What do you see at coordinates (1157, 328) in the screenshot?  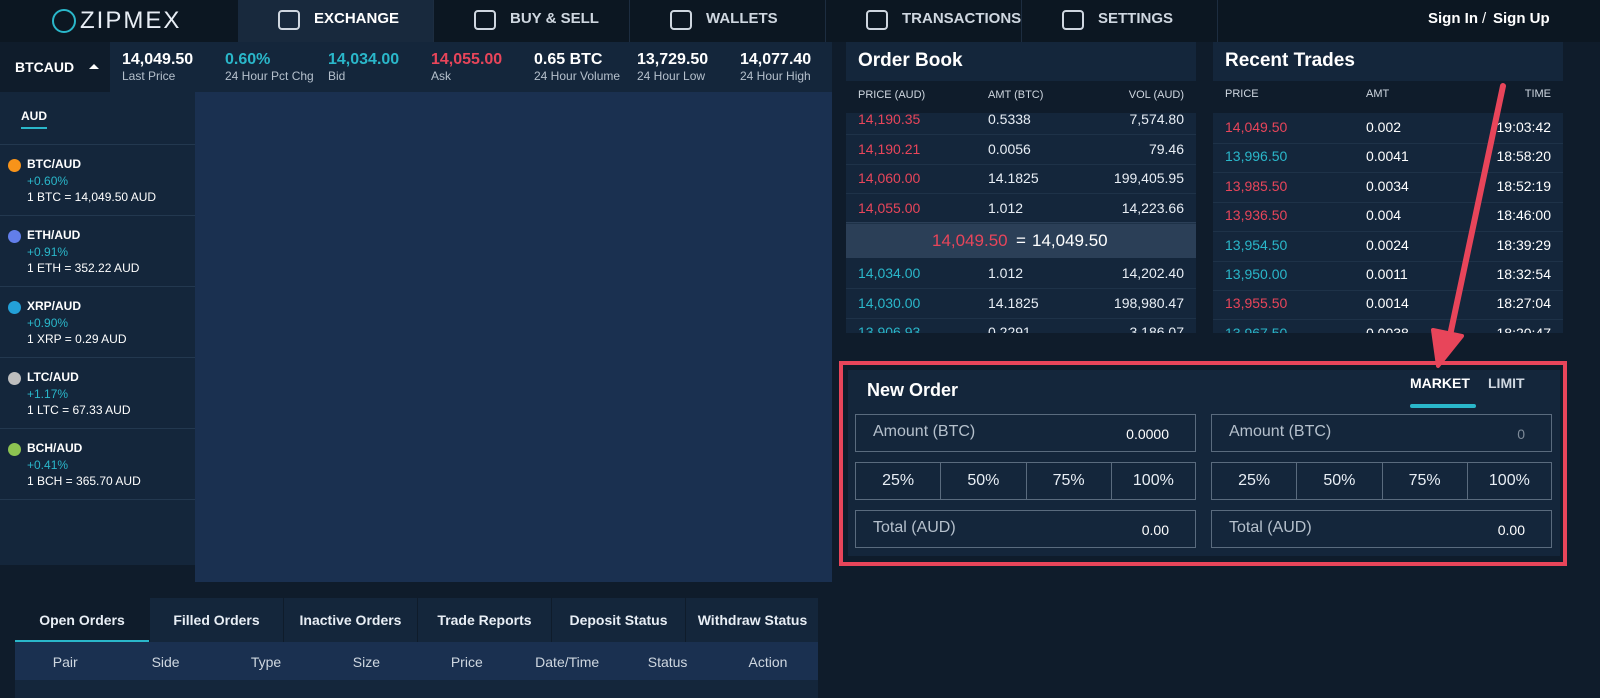 I see `book-cell: 3,186.07` at bounding box center [1157, 328].